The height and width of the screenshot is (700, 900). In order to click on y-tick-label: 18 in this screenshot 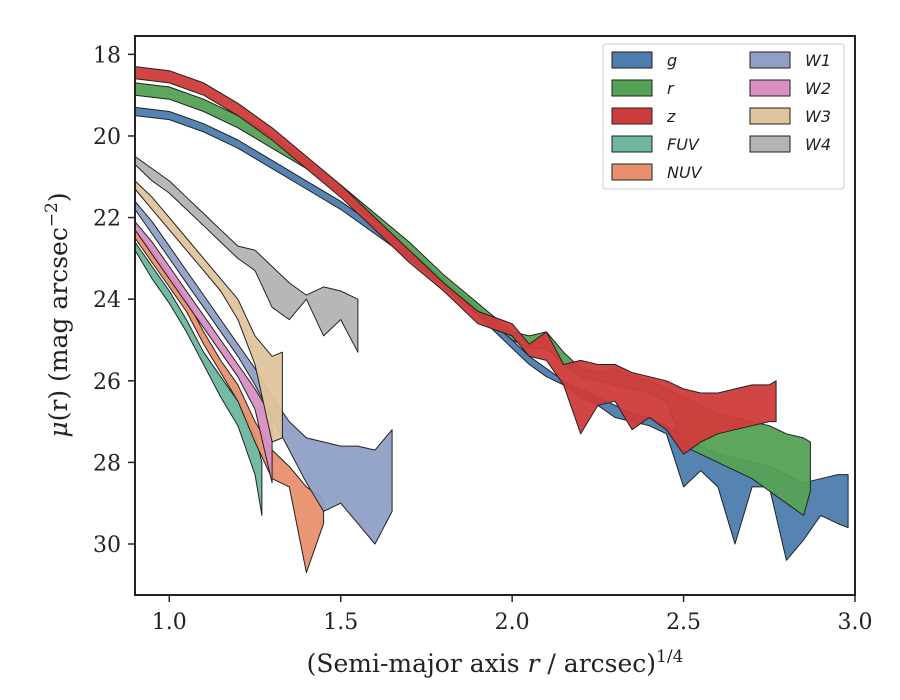, I will do `click(107, 55)`.